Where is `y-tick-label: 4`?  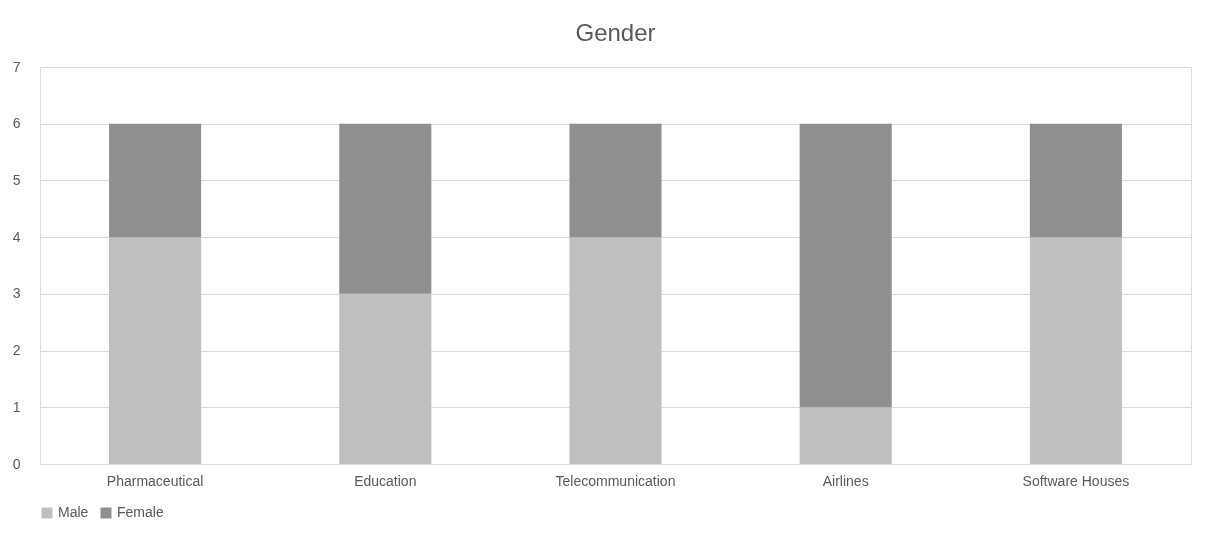
y-tick-label: 4 is located at coordinates (16, 236).